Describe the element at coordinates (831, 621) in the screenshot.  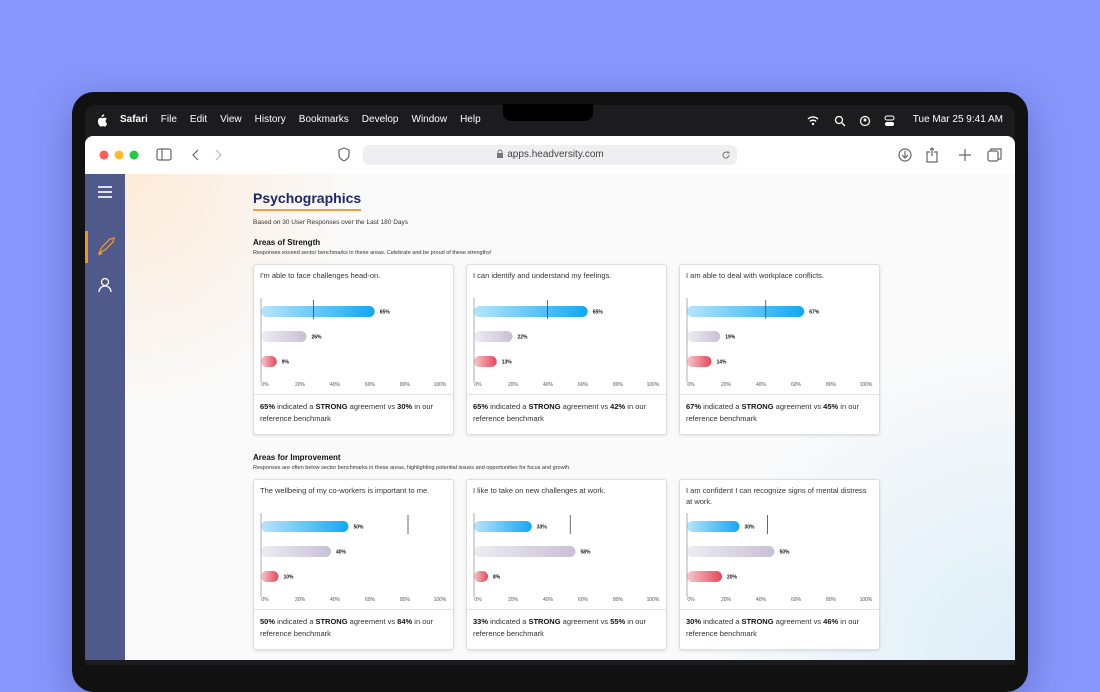
I see `summary-part: 46%` at that location.